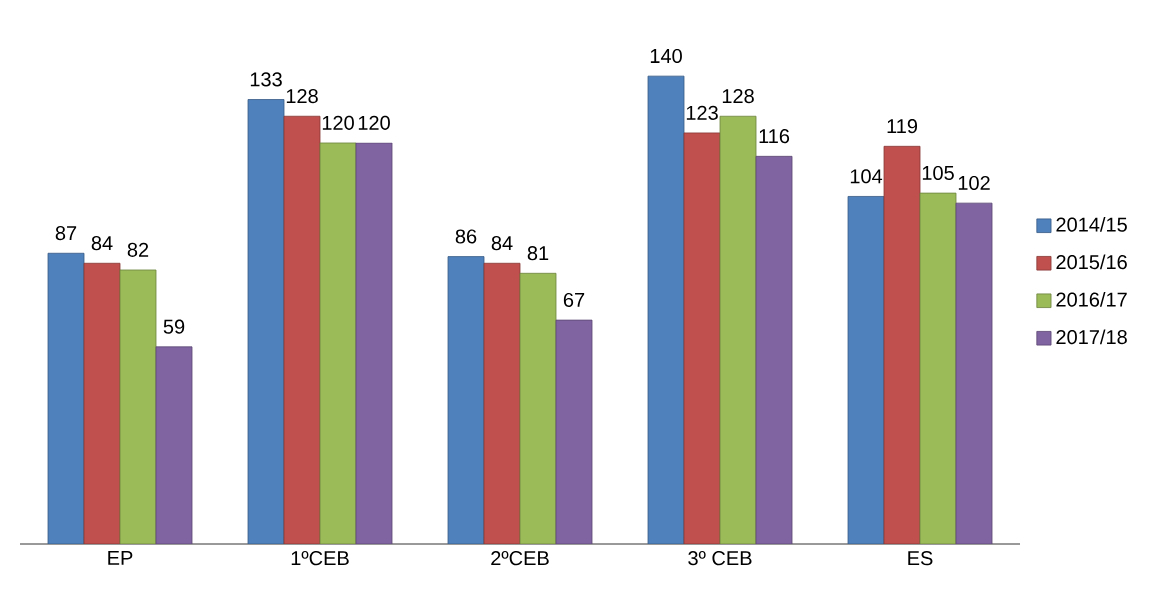  What do you see at coordinates (138, 249) in the screenshot?
I see `data-label: 82` at bounding box center [138, 249].